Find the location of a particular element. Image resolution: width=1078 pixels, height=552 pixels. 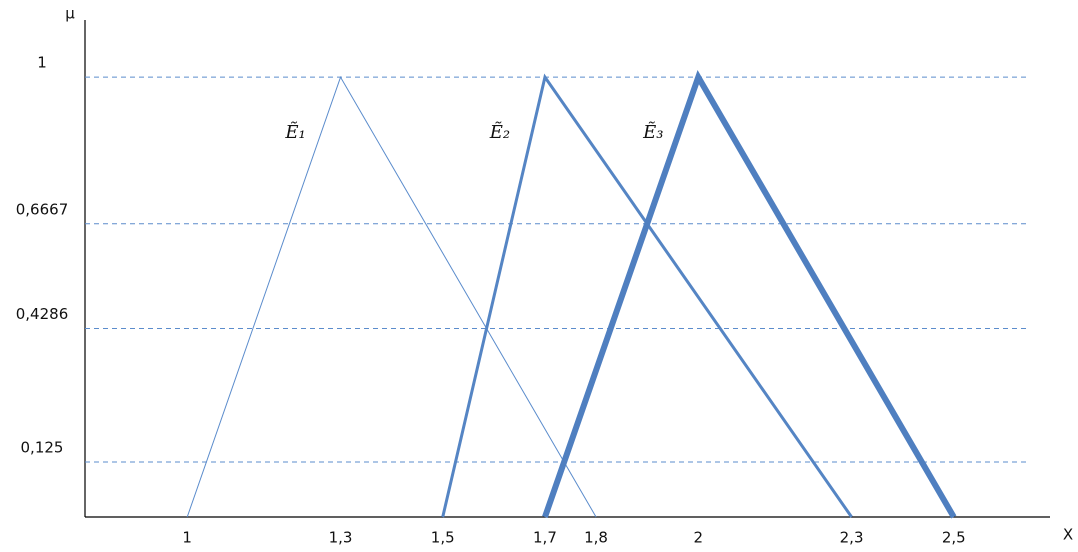

series-label: Ẽ₃ is located at coordinates (652, 132).